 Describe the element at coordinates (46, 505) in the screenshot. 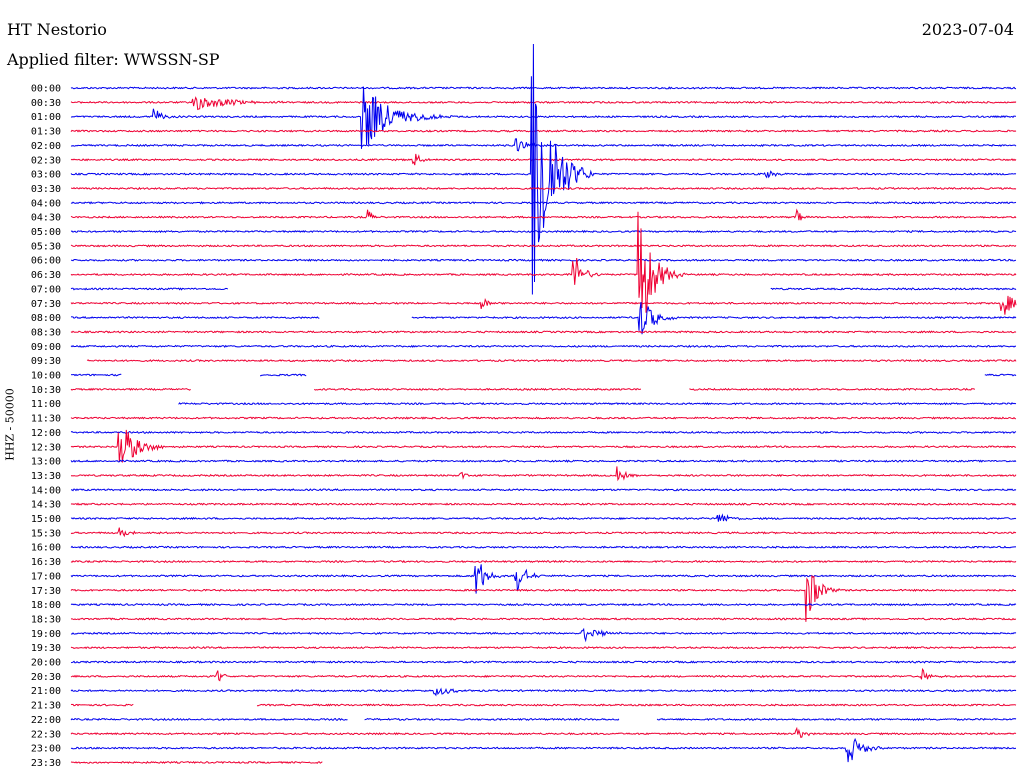

I see `time-tick-label: 14:30` at that location.